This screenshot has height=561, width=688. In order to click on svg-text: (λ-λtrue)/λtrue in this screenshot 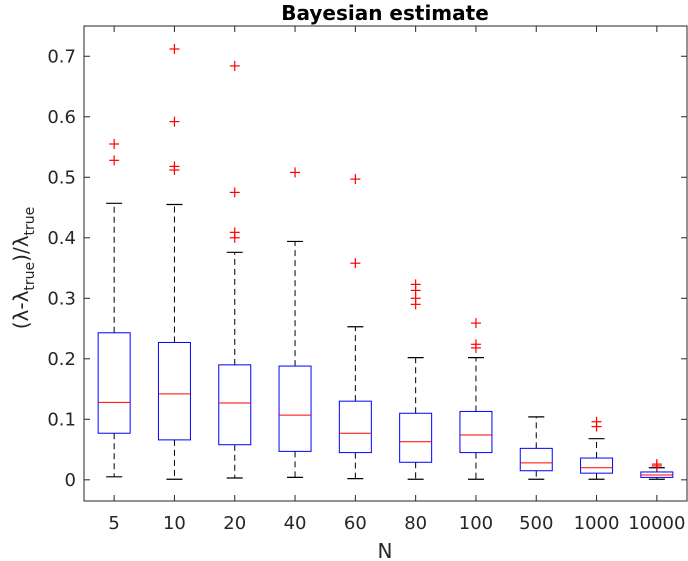, I will do `click(23, 268)`.